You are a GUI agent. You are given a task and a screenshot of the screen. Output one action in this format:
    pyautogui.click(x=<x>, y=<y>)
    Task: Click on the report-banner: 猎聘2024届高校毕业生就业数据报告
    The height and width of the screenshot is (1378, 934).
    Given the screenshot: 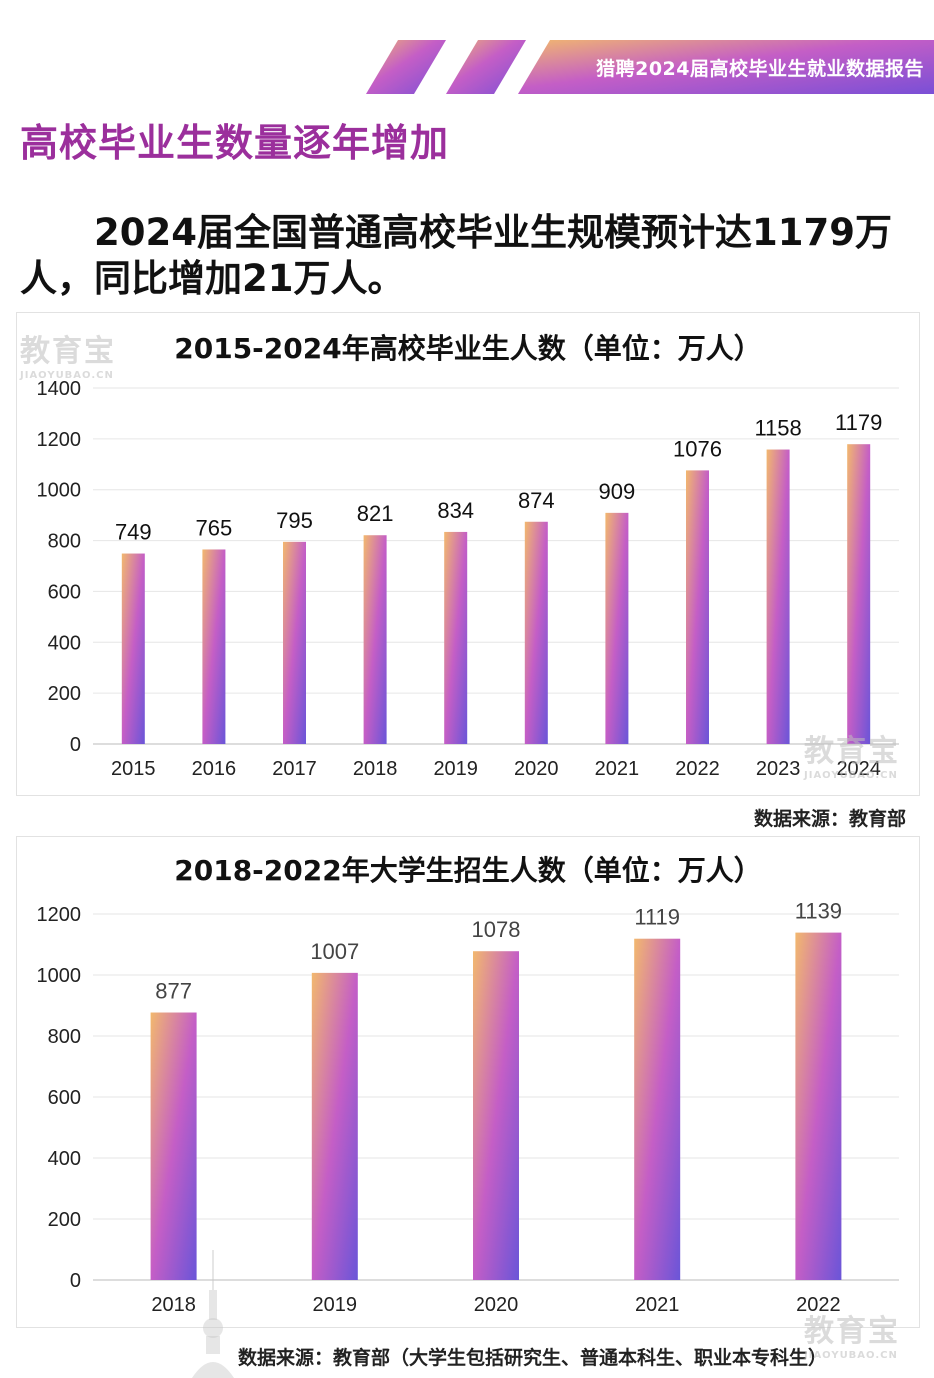 What is the action you would take?
    pyautogui.click(x=650, y=67)
    